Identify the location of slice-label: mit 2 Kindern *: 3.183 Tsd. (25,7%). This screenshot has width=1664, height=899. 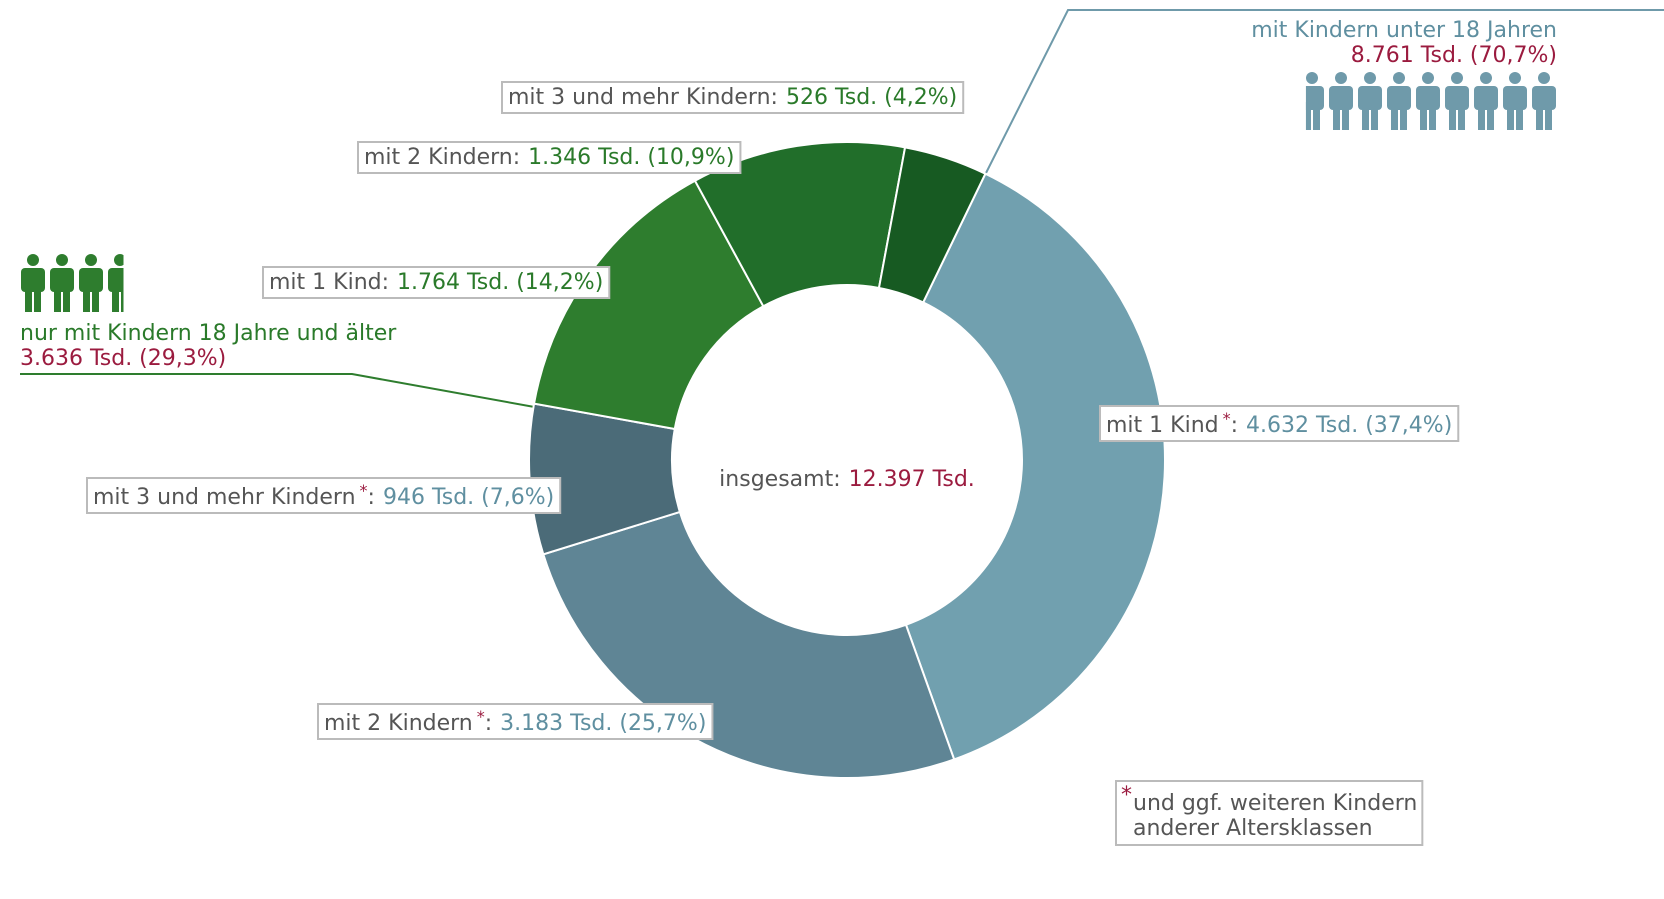
(515, 721).